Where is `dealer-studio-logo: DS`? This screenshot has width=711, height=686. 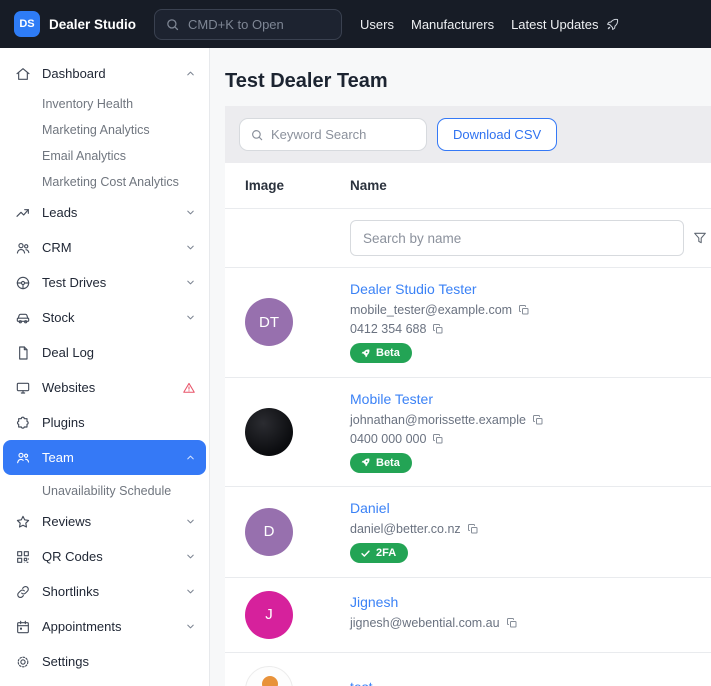 dealer-studio-logo: DS is located at coordinates (27, 24).